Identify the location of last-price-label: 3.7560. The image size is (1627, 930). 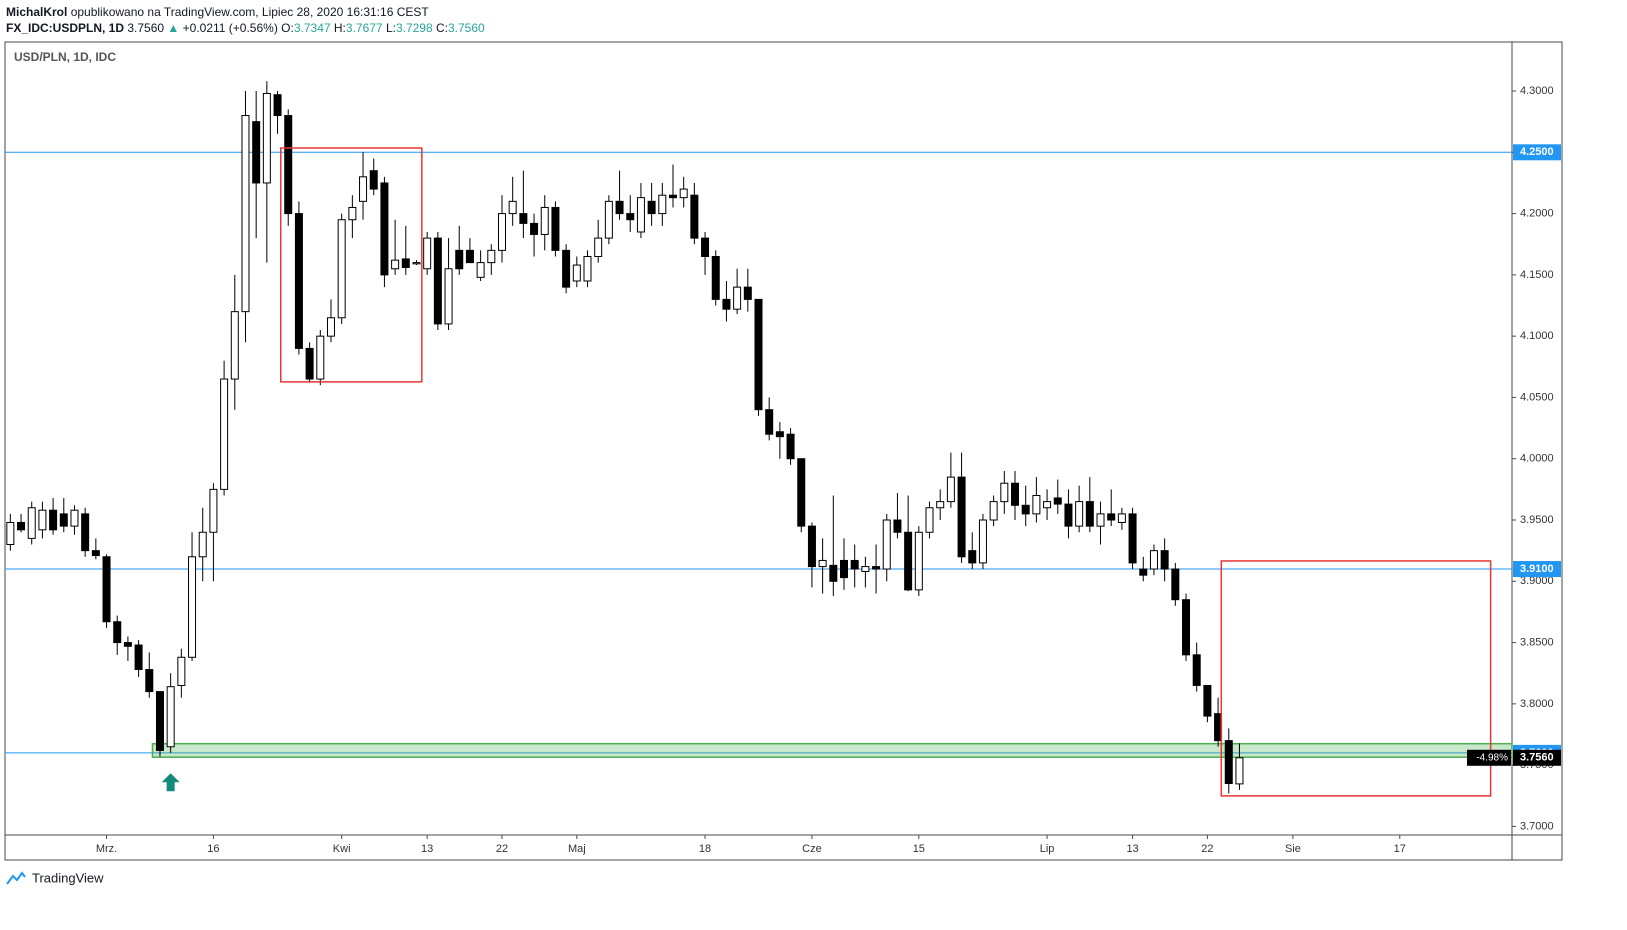
(1537, 758).